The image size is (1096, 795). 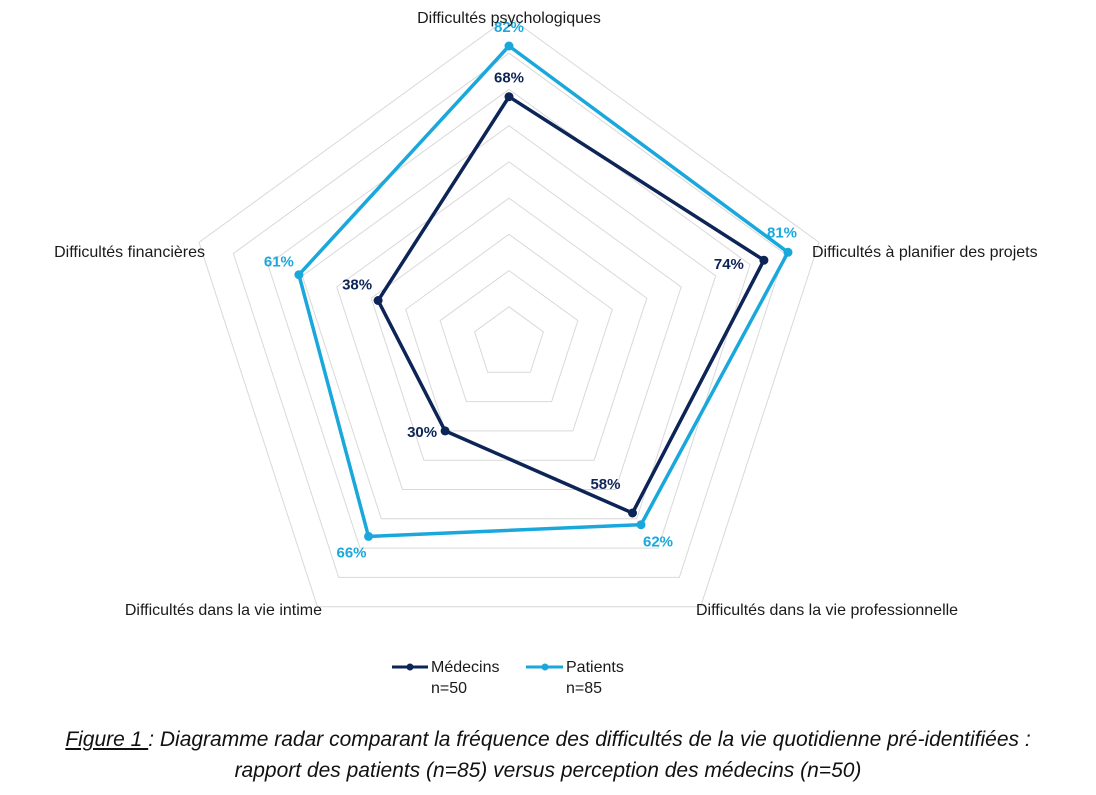 What do you see at coordinates (925, 252) in the screenshot?
I see `axis-label-planifier-projets: Difficultés à planifier des projets` at bounding box center [925, 252].